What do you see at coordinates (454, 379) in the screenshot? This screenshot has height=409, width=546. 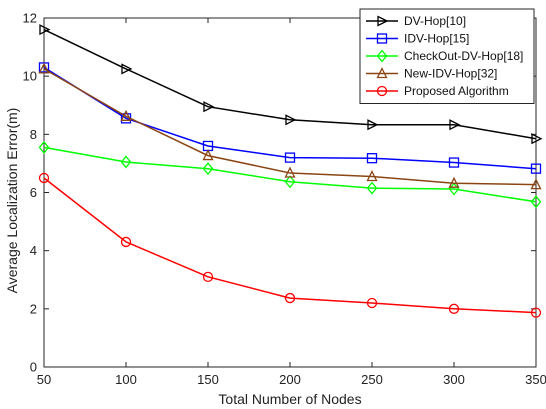 I see `x-tick-label: 300` at bounding box center [454, 379].